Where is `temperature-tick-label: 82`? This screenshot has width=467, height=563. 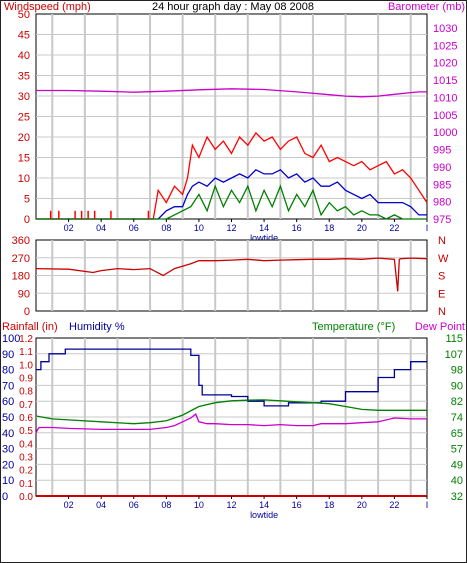 temperature-tick-label: 82 is located at coordinates (457, 402).